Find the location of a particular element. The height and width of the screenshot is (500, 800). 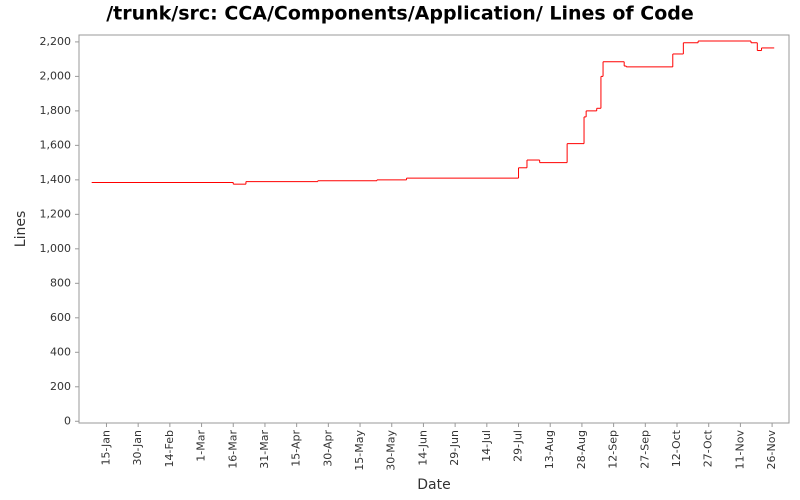

x-tick-label: 12-Sep is located at coordinates (613, 449).